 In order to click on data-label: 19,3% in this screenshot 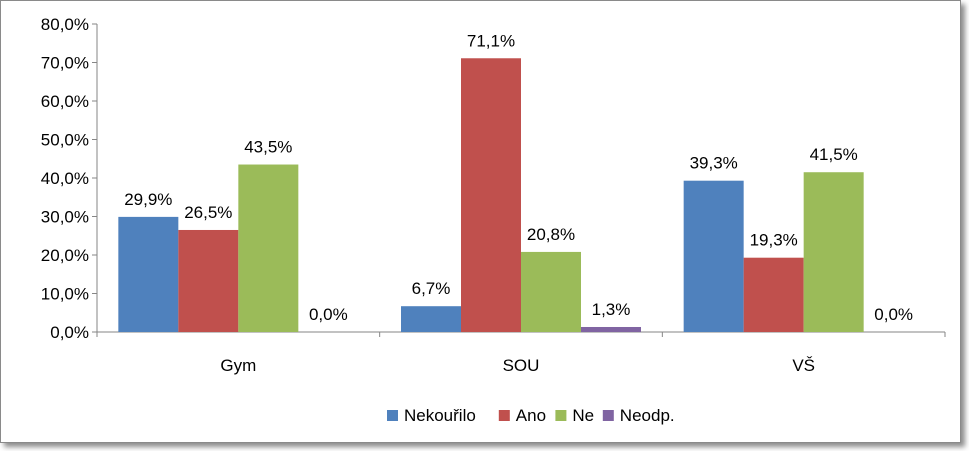, I will do `click(774, 240)`.